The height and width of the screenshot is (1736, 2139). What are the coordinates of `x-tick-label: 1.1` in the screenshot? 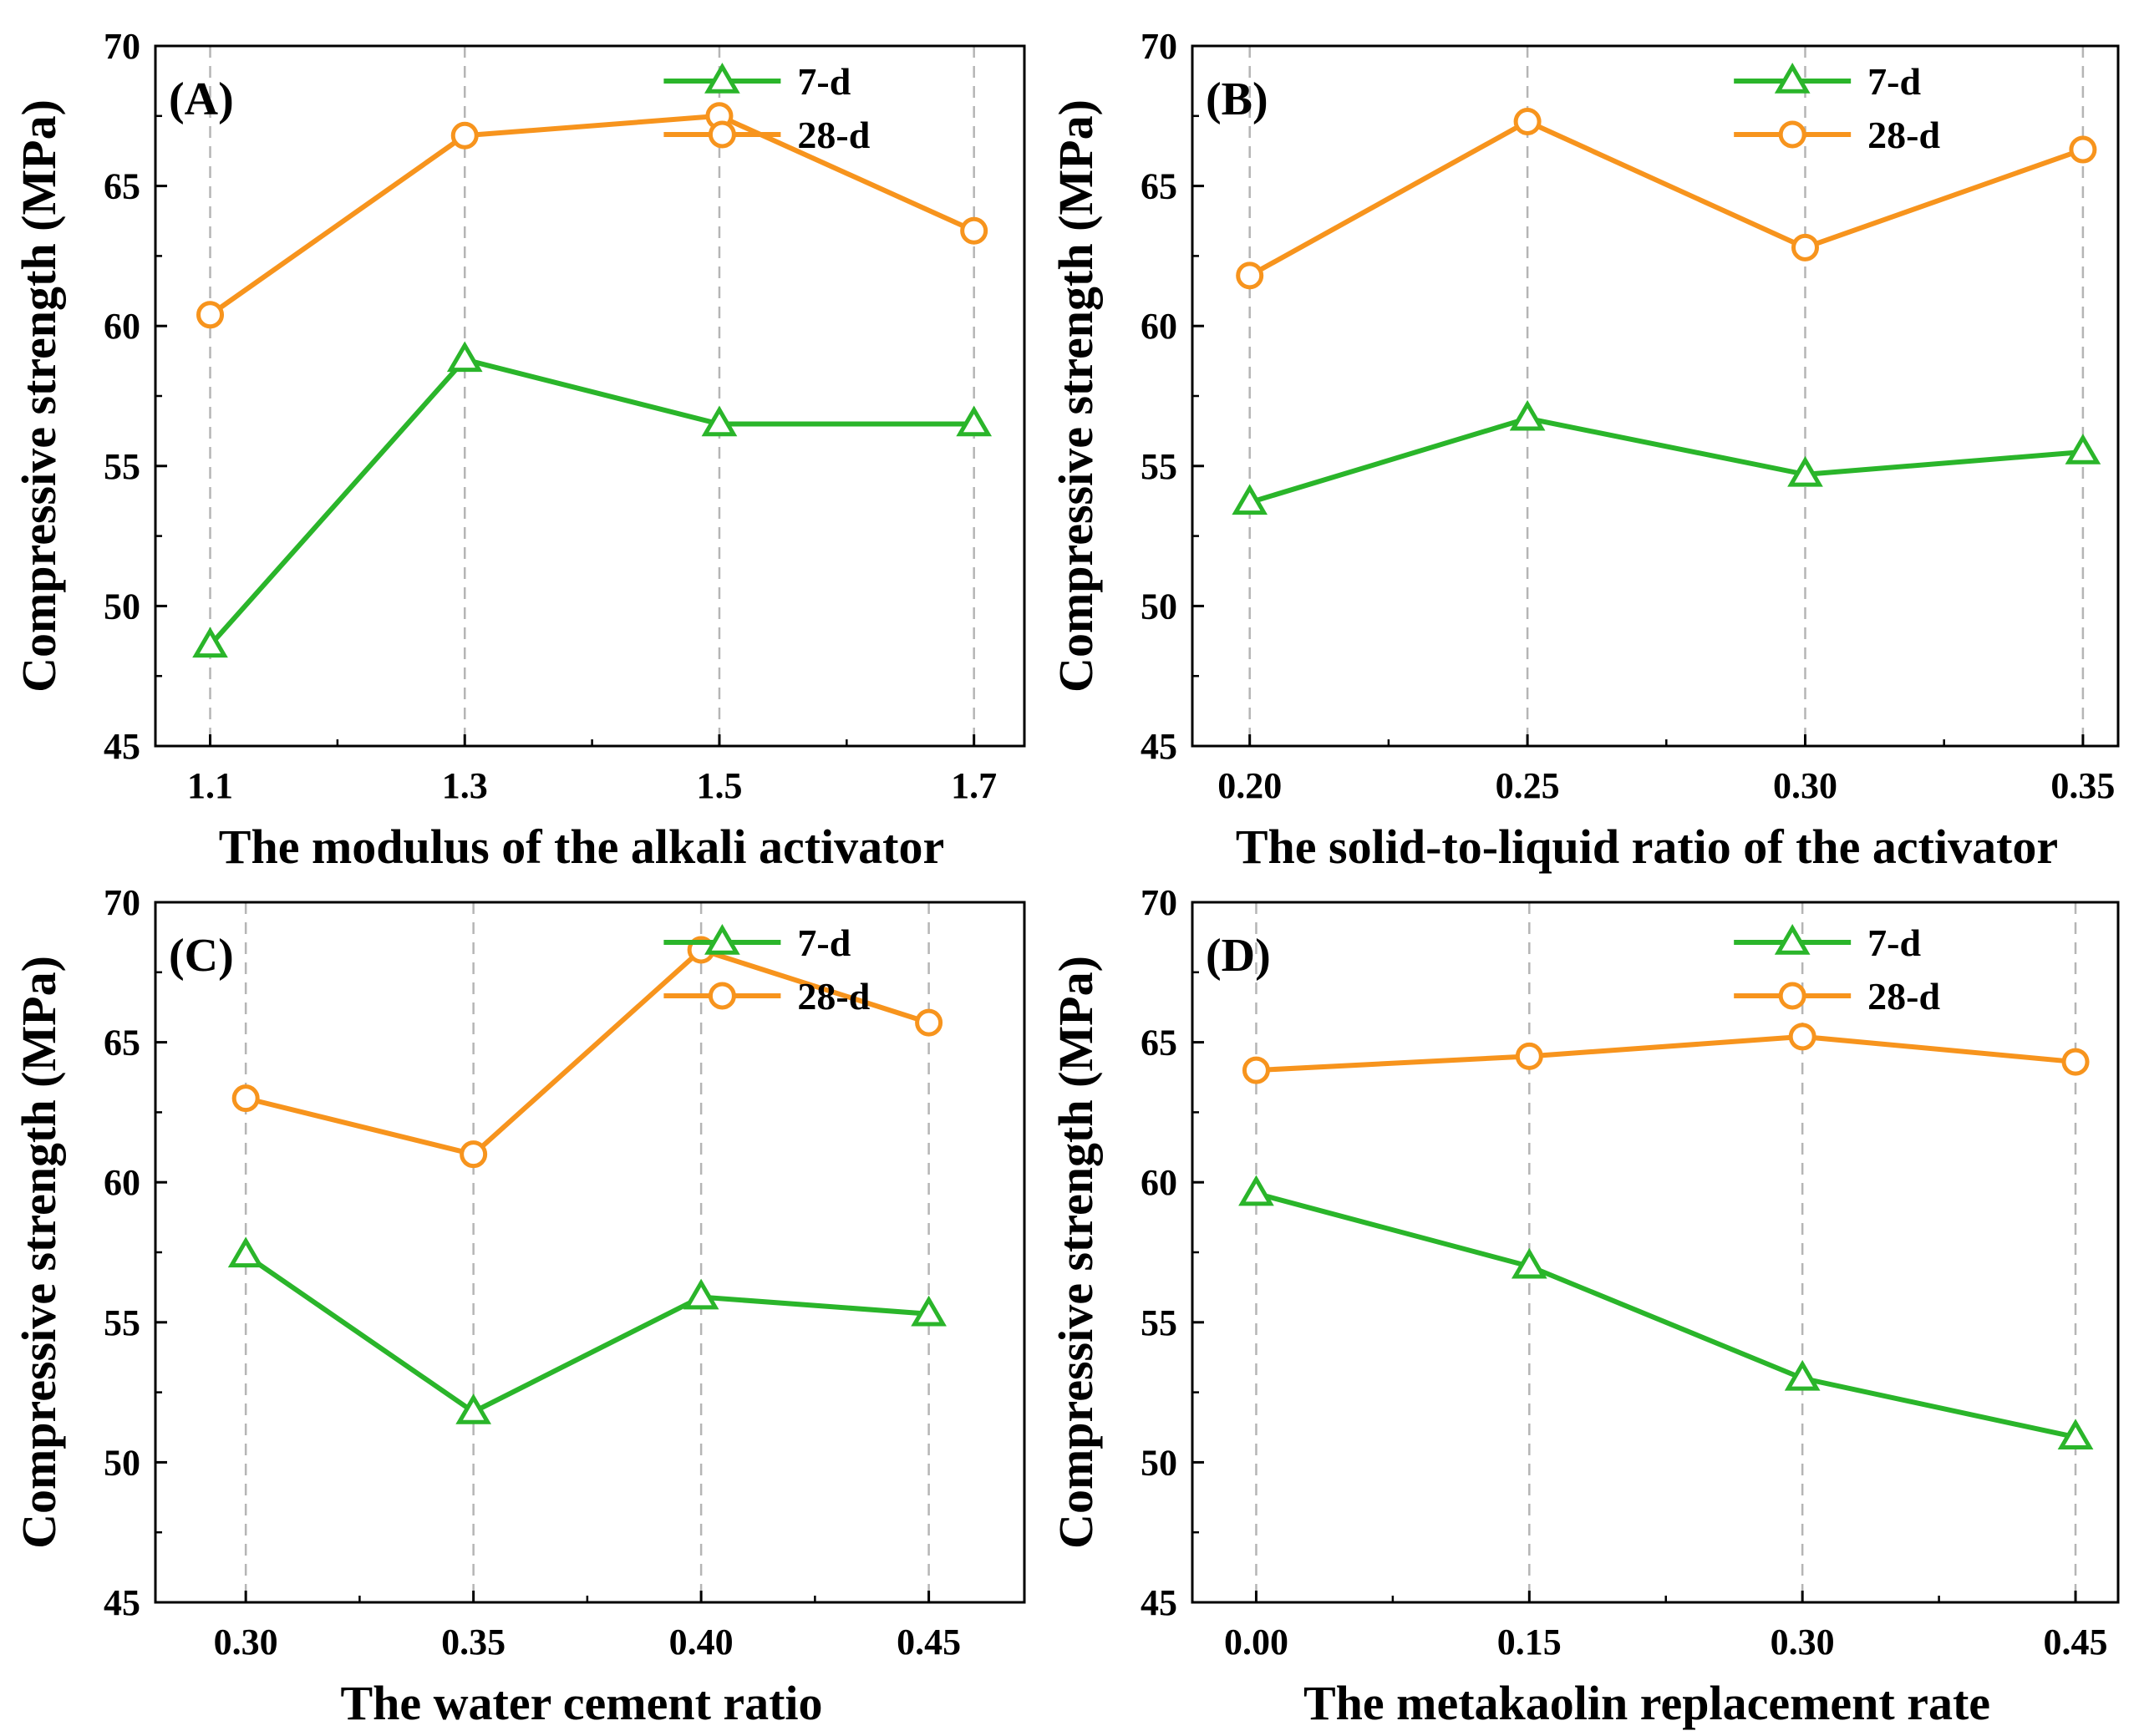 It's located at (210, 785).